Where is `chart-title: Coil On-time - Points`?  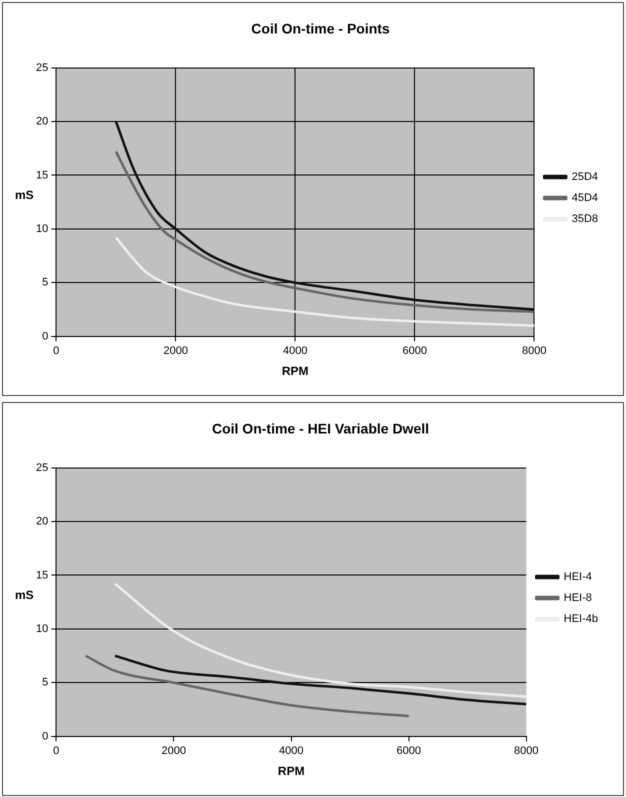 chart-title: Coil On-time - Points is located at coordinates (320, 28).